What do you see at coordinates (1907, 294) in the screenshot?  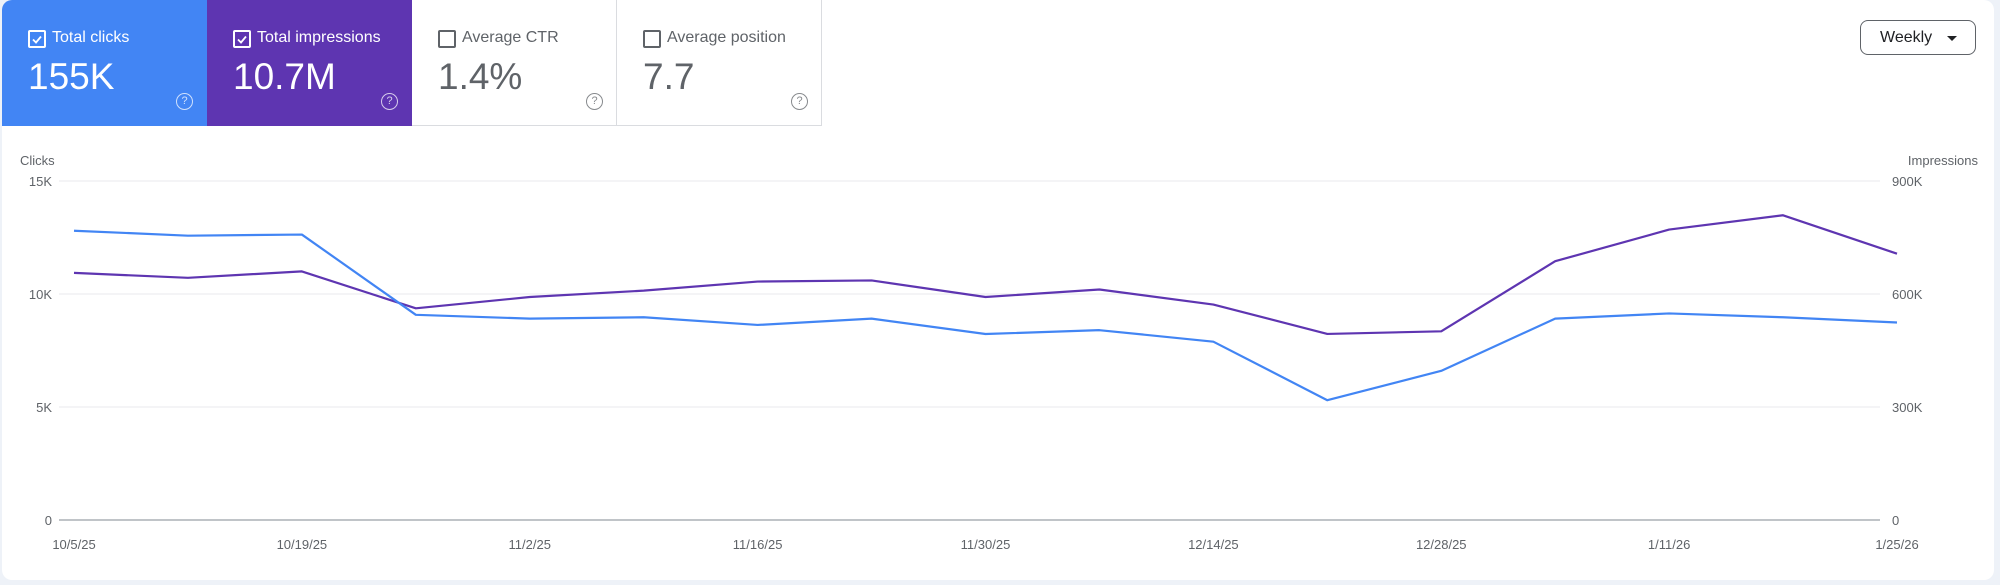 I see `right-tick-label: 600K` at bounding box center [1907, 294].